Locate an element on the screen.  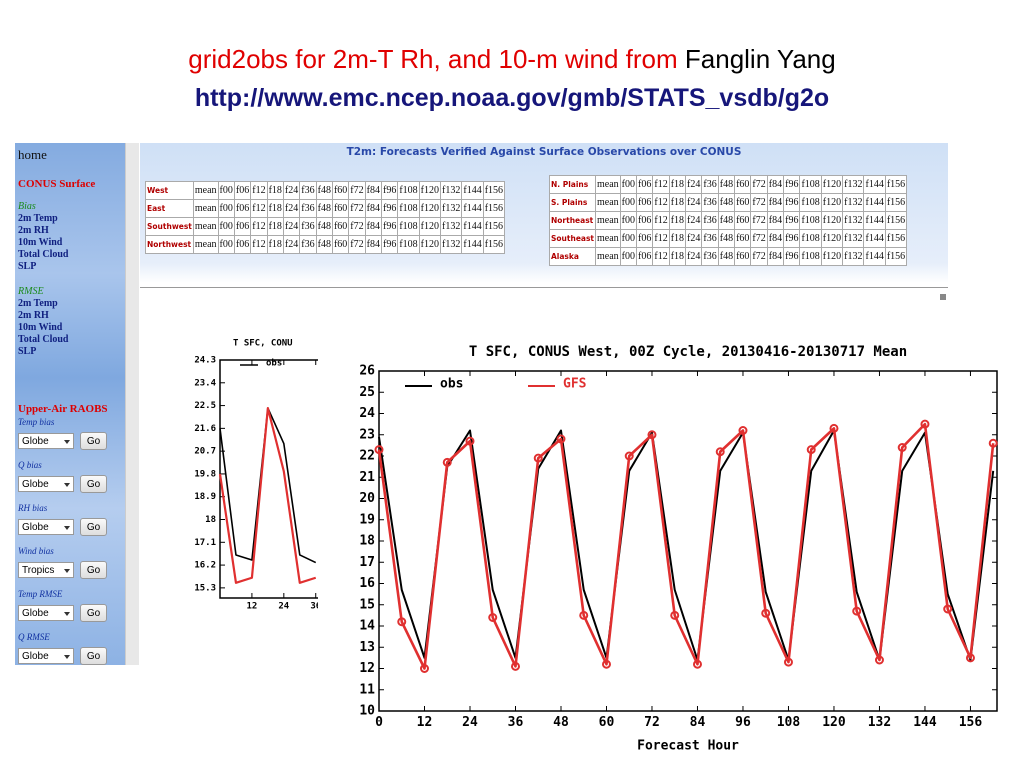
dropdown: Globe is located at coordinates (46, 656).